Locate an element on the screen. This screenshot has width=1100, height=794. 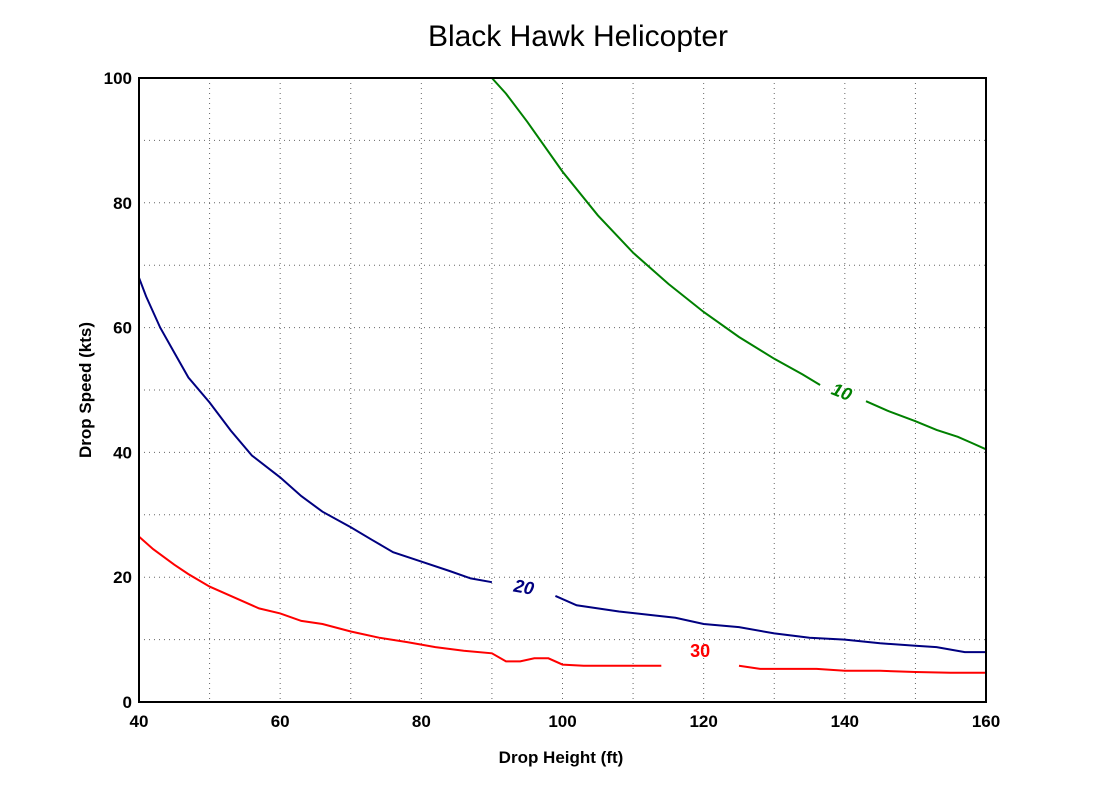
x-tick-label: 80 is located at coordinates (421, 721).